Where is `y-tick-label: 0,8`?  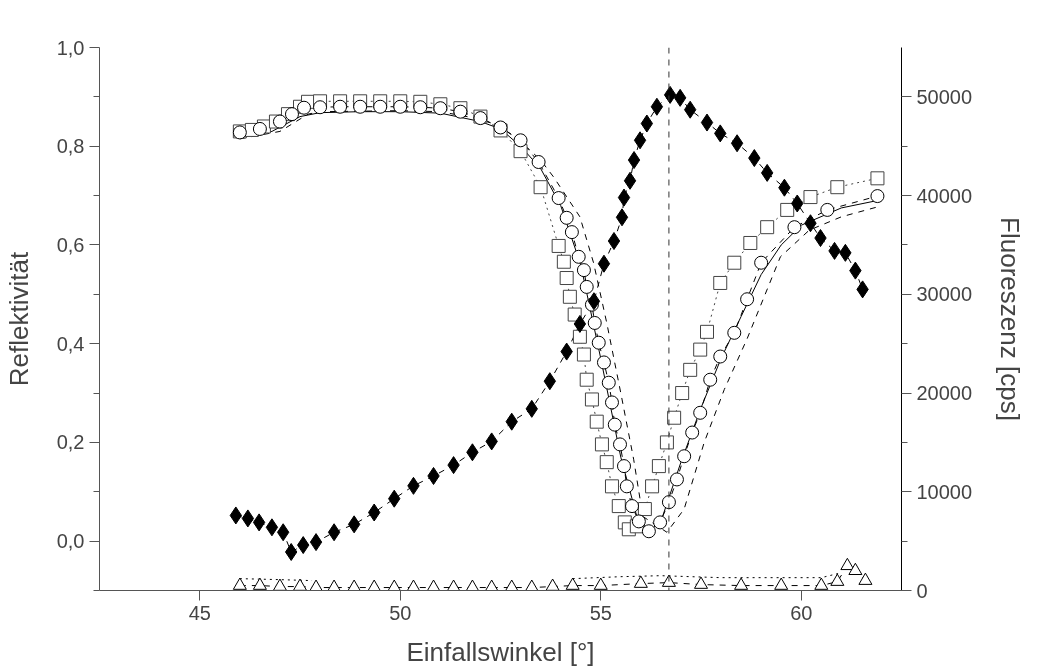
y-tick-label: 0,8 is located at coordinates (70, 146).